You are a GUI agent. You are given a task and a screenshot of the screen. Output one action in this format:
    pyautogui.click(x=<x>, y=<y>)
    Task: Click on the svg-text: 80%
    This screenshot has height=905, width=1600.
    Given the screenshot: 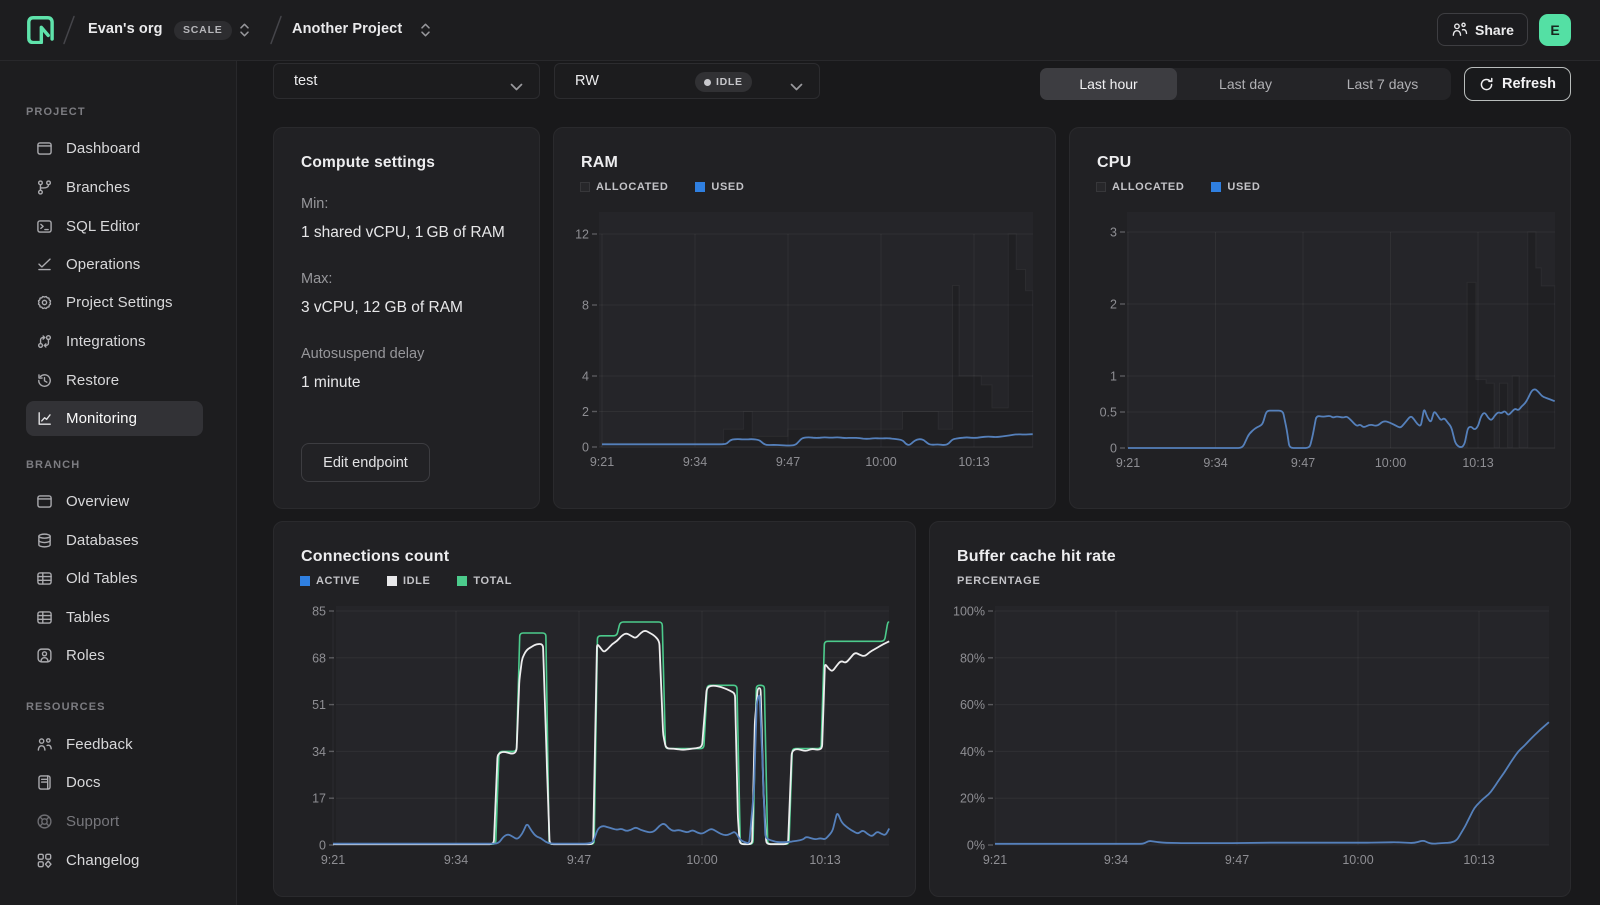 What is the action you would take?
    pyautogui.click(x=972, y=658)
    